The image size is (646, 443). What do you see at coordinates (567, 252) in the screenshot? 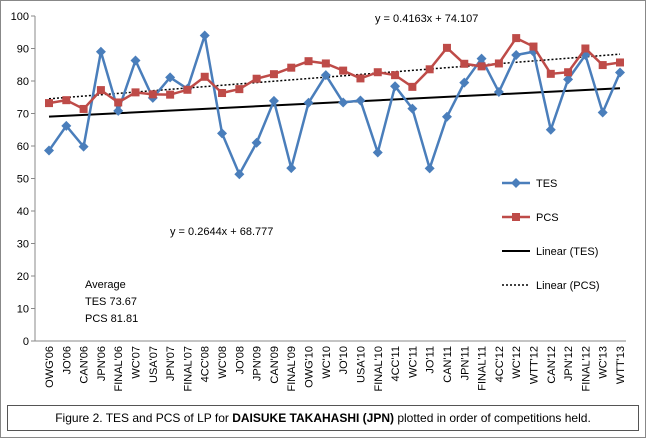
I see `legend-label: Linear (TES)` at bounding box center [567, 252].